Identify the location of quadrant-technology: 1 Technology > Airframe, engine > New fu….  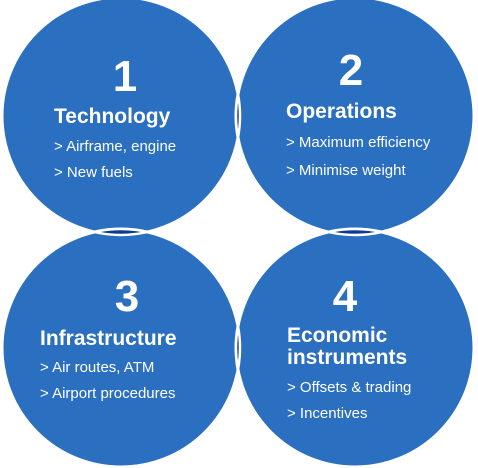
(115, 116).